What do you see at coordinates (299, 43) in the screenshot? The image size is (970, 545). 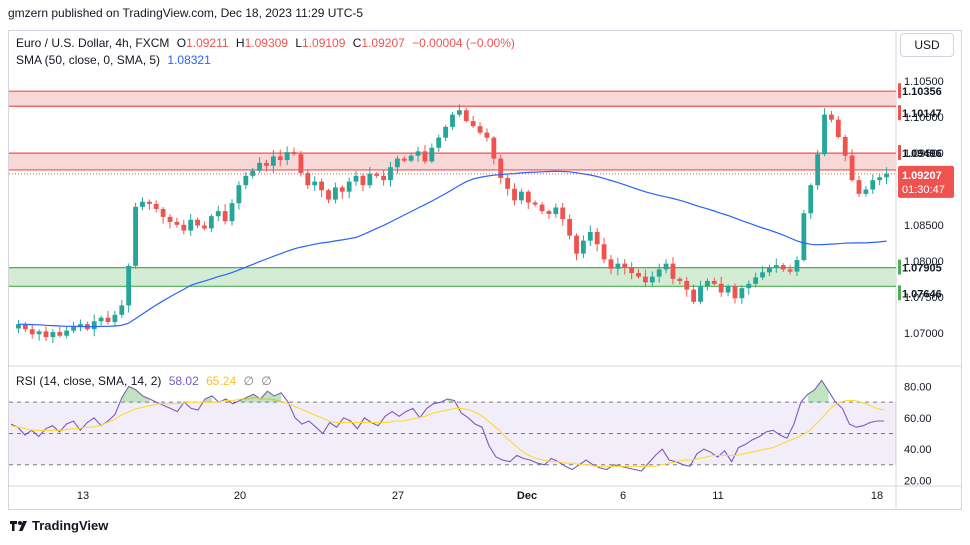 I see `low-label: L` at bounding box center [299, 43].